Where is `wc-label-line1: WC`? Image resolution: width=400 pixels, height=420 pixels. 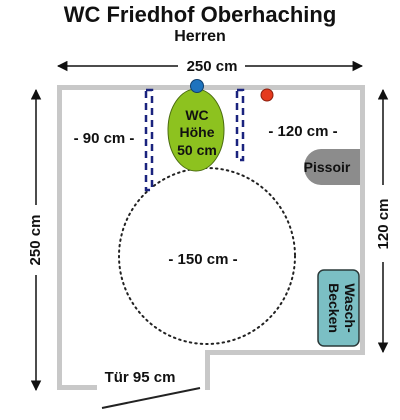
wc-label-line1: WC is located at coordinates (196, 115).